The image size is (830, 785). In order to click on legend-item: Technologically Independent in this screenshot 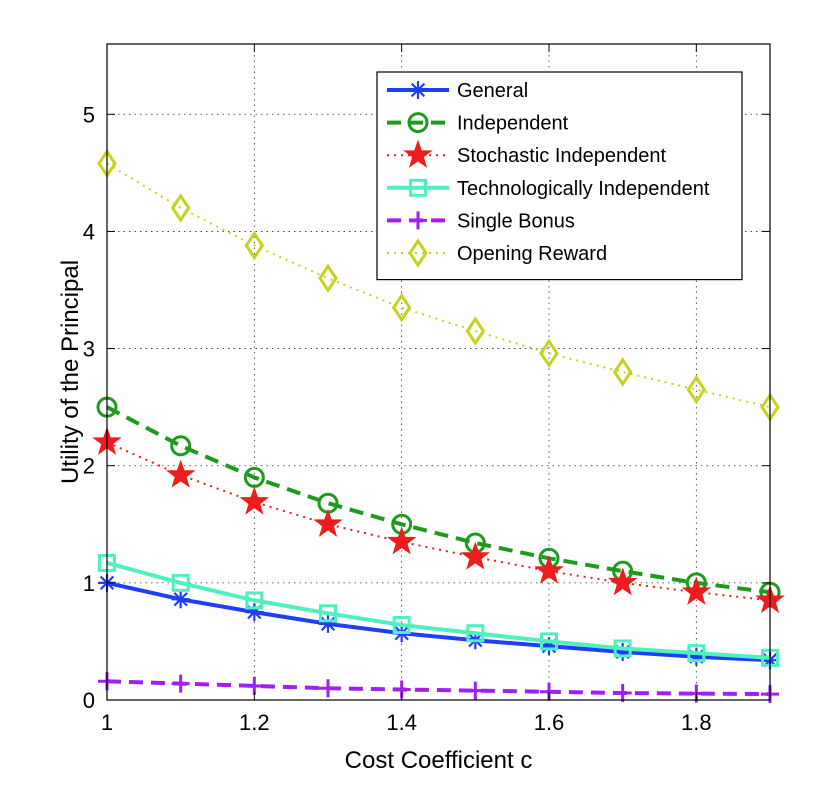, I will do `click(548, 189)`.